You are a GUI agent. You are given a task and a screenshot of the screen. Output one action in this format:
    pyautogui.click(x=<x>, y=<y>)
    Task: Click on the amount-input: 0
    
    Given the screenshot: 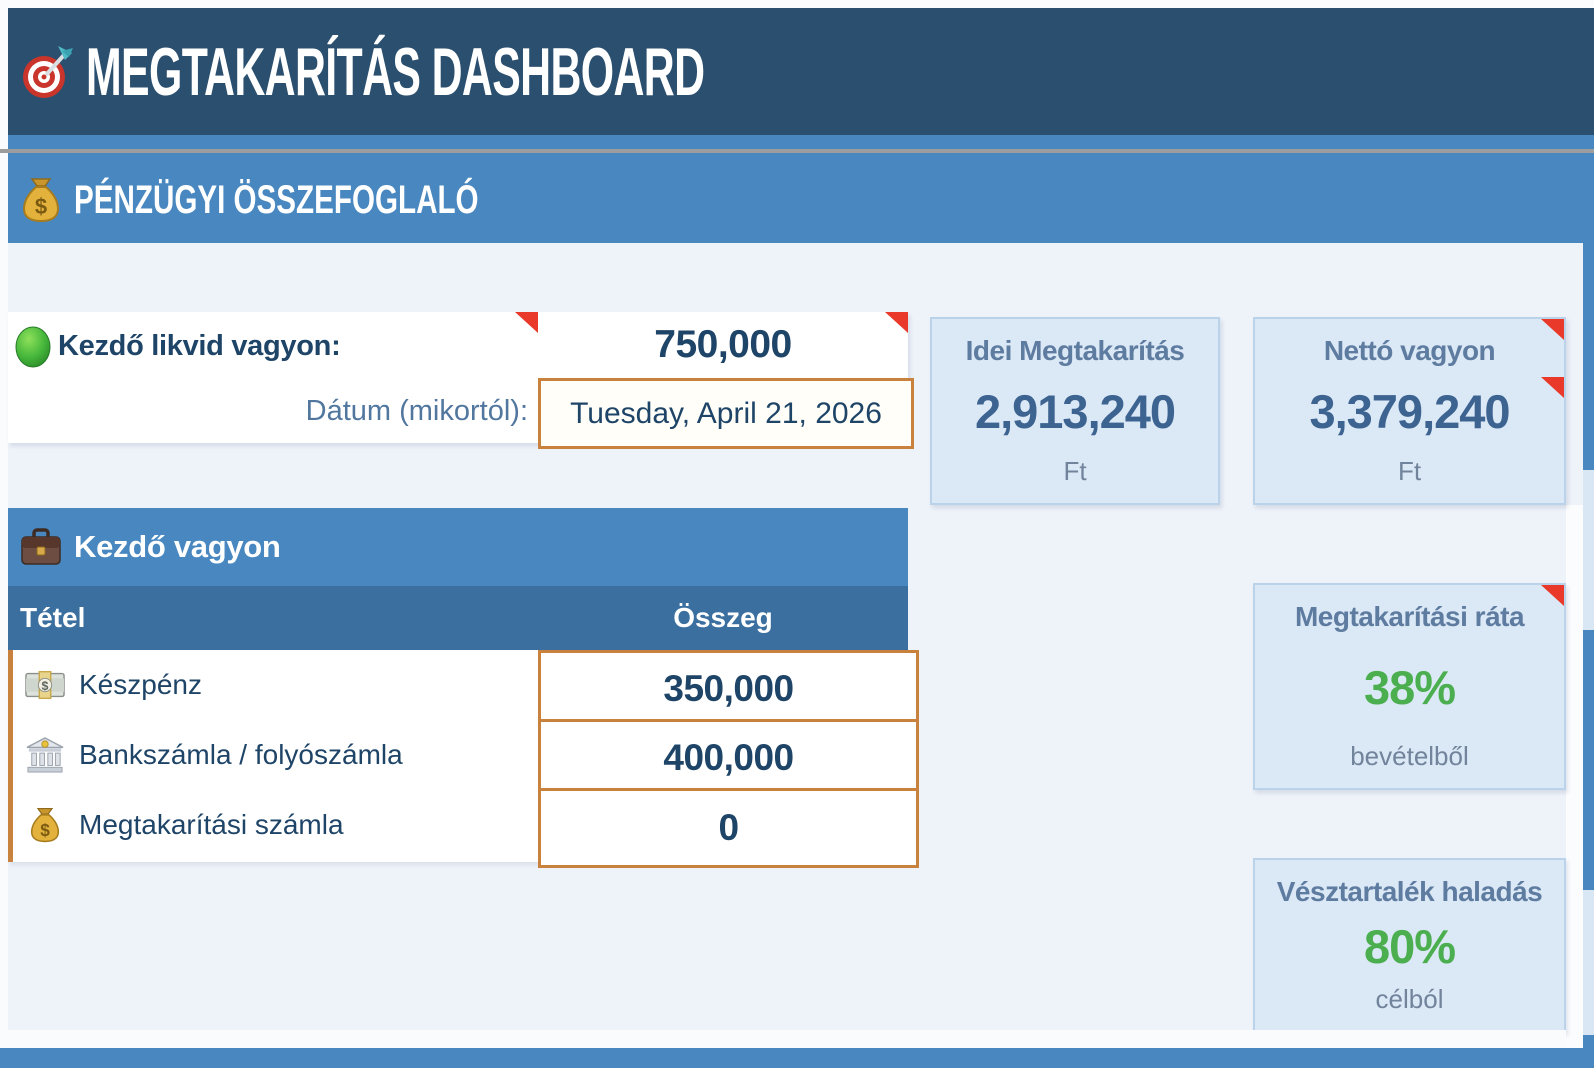 What is the action you would take?
    pyautogui.click(x=728, y=828)
    